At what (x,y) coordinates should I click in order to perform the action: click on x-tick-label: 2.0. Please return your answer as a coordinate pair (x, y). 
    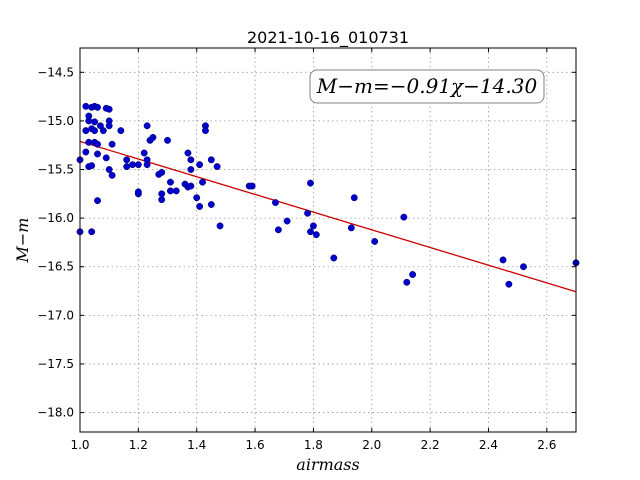
    Looking at the image, I should click on (371, 445).